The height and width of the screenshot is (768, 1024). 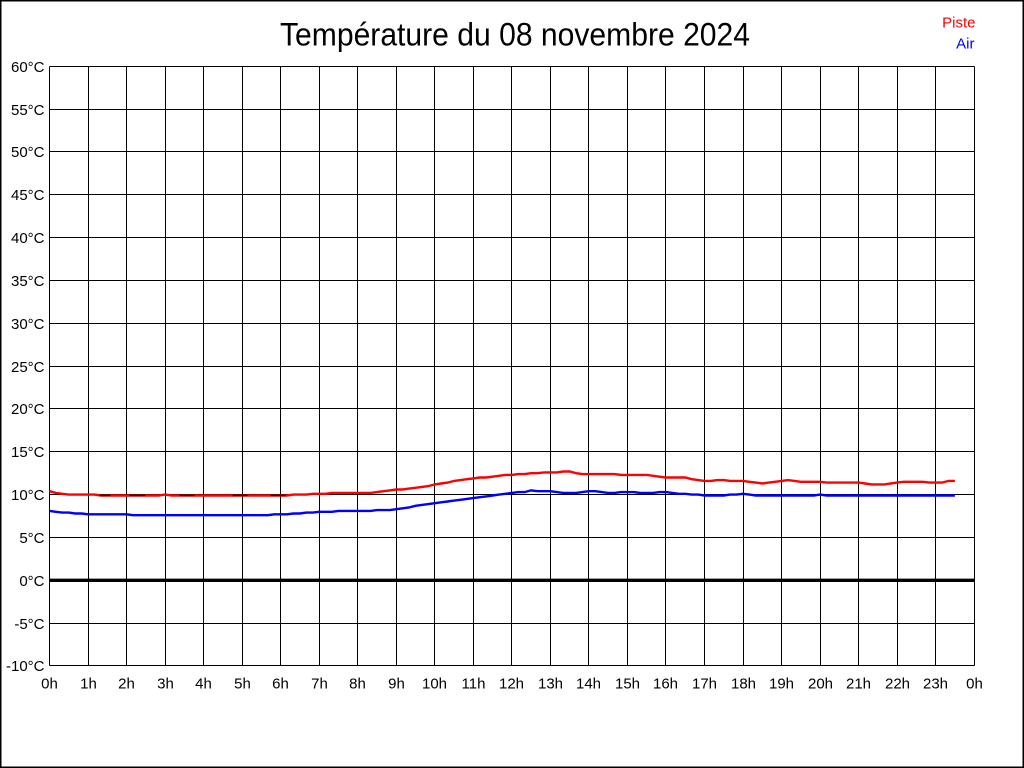 I want to click on svg-text: 35°C, so click(x=28, y=281).